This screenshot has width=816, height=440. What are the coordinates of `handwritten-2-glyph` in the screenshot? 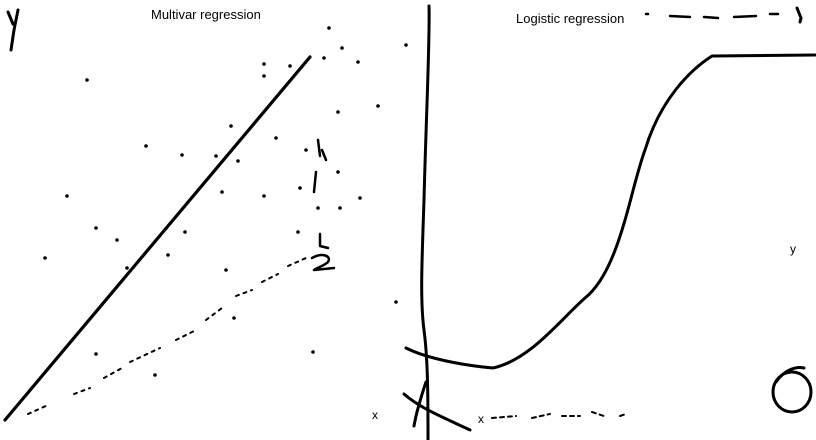 It's located at (323, 262).